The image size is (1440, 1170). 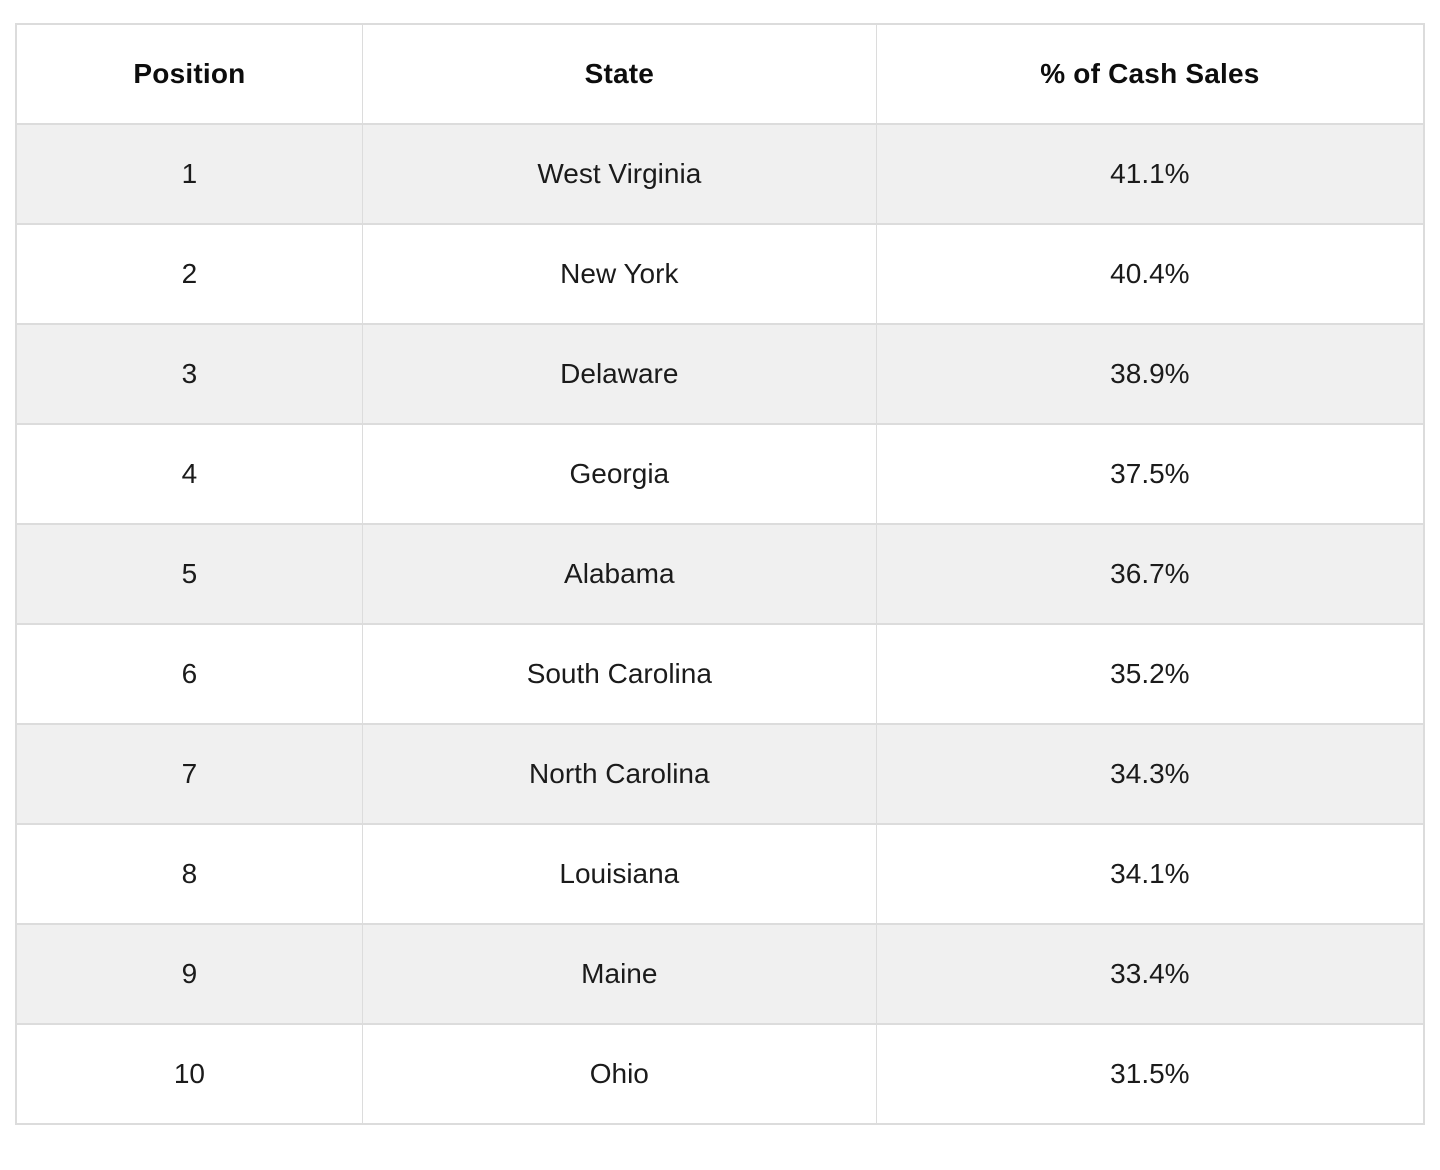 I want to click on column-header-position: Position, so click(x=189, y=74).